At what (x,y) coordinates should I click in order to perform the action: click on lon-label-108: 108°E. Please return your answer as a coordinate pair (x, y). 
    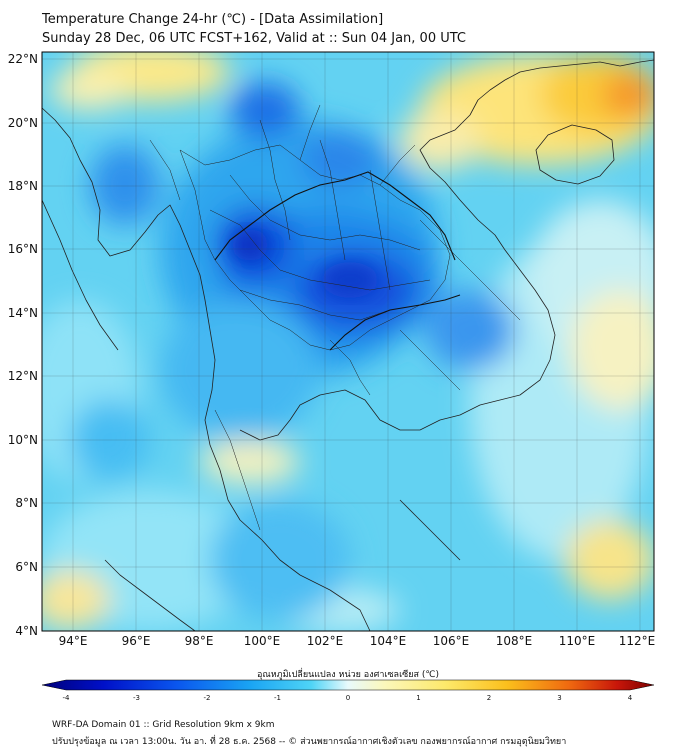
    Looking at the image, I should click on (514, 641).